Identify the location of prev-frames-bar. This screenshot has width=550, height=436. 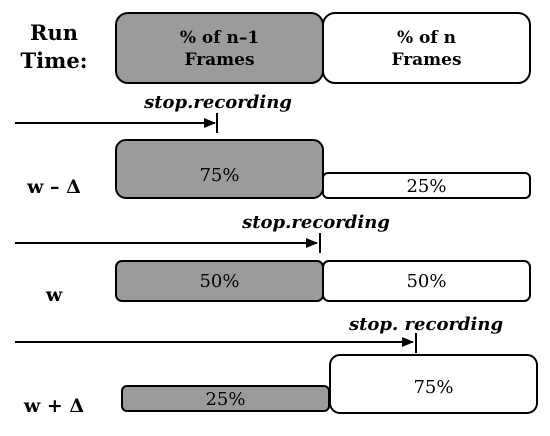
(219, 169).